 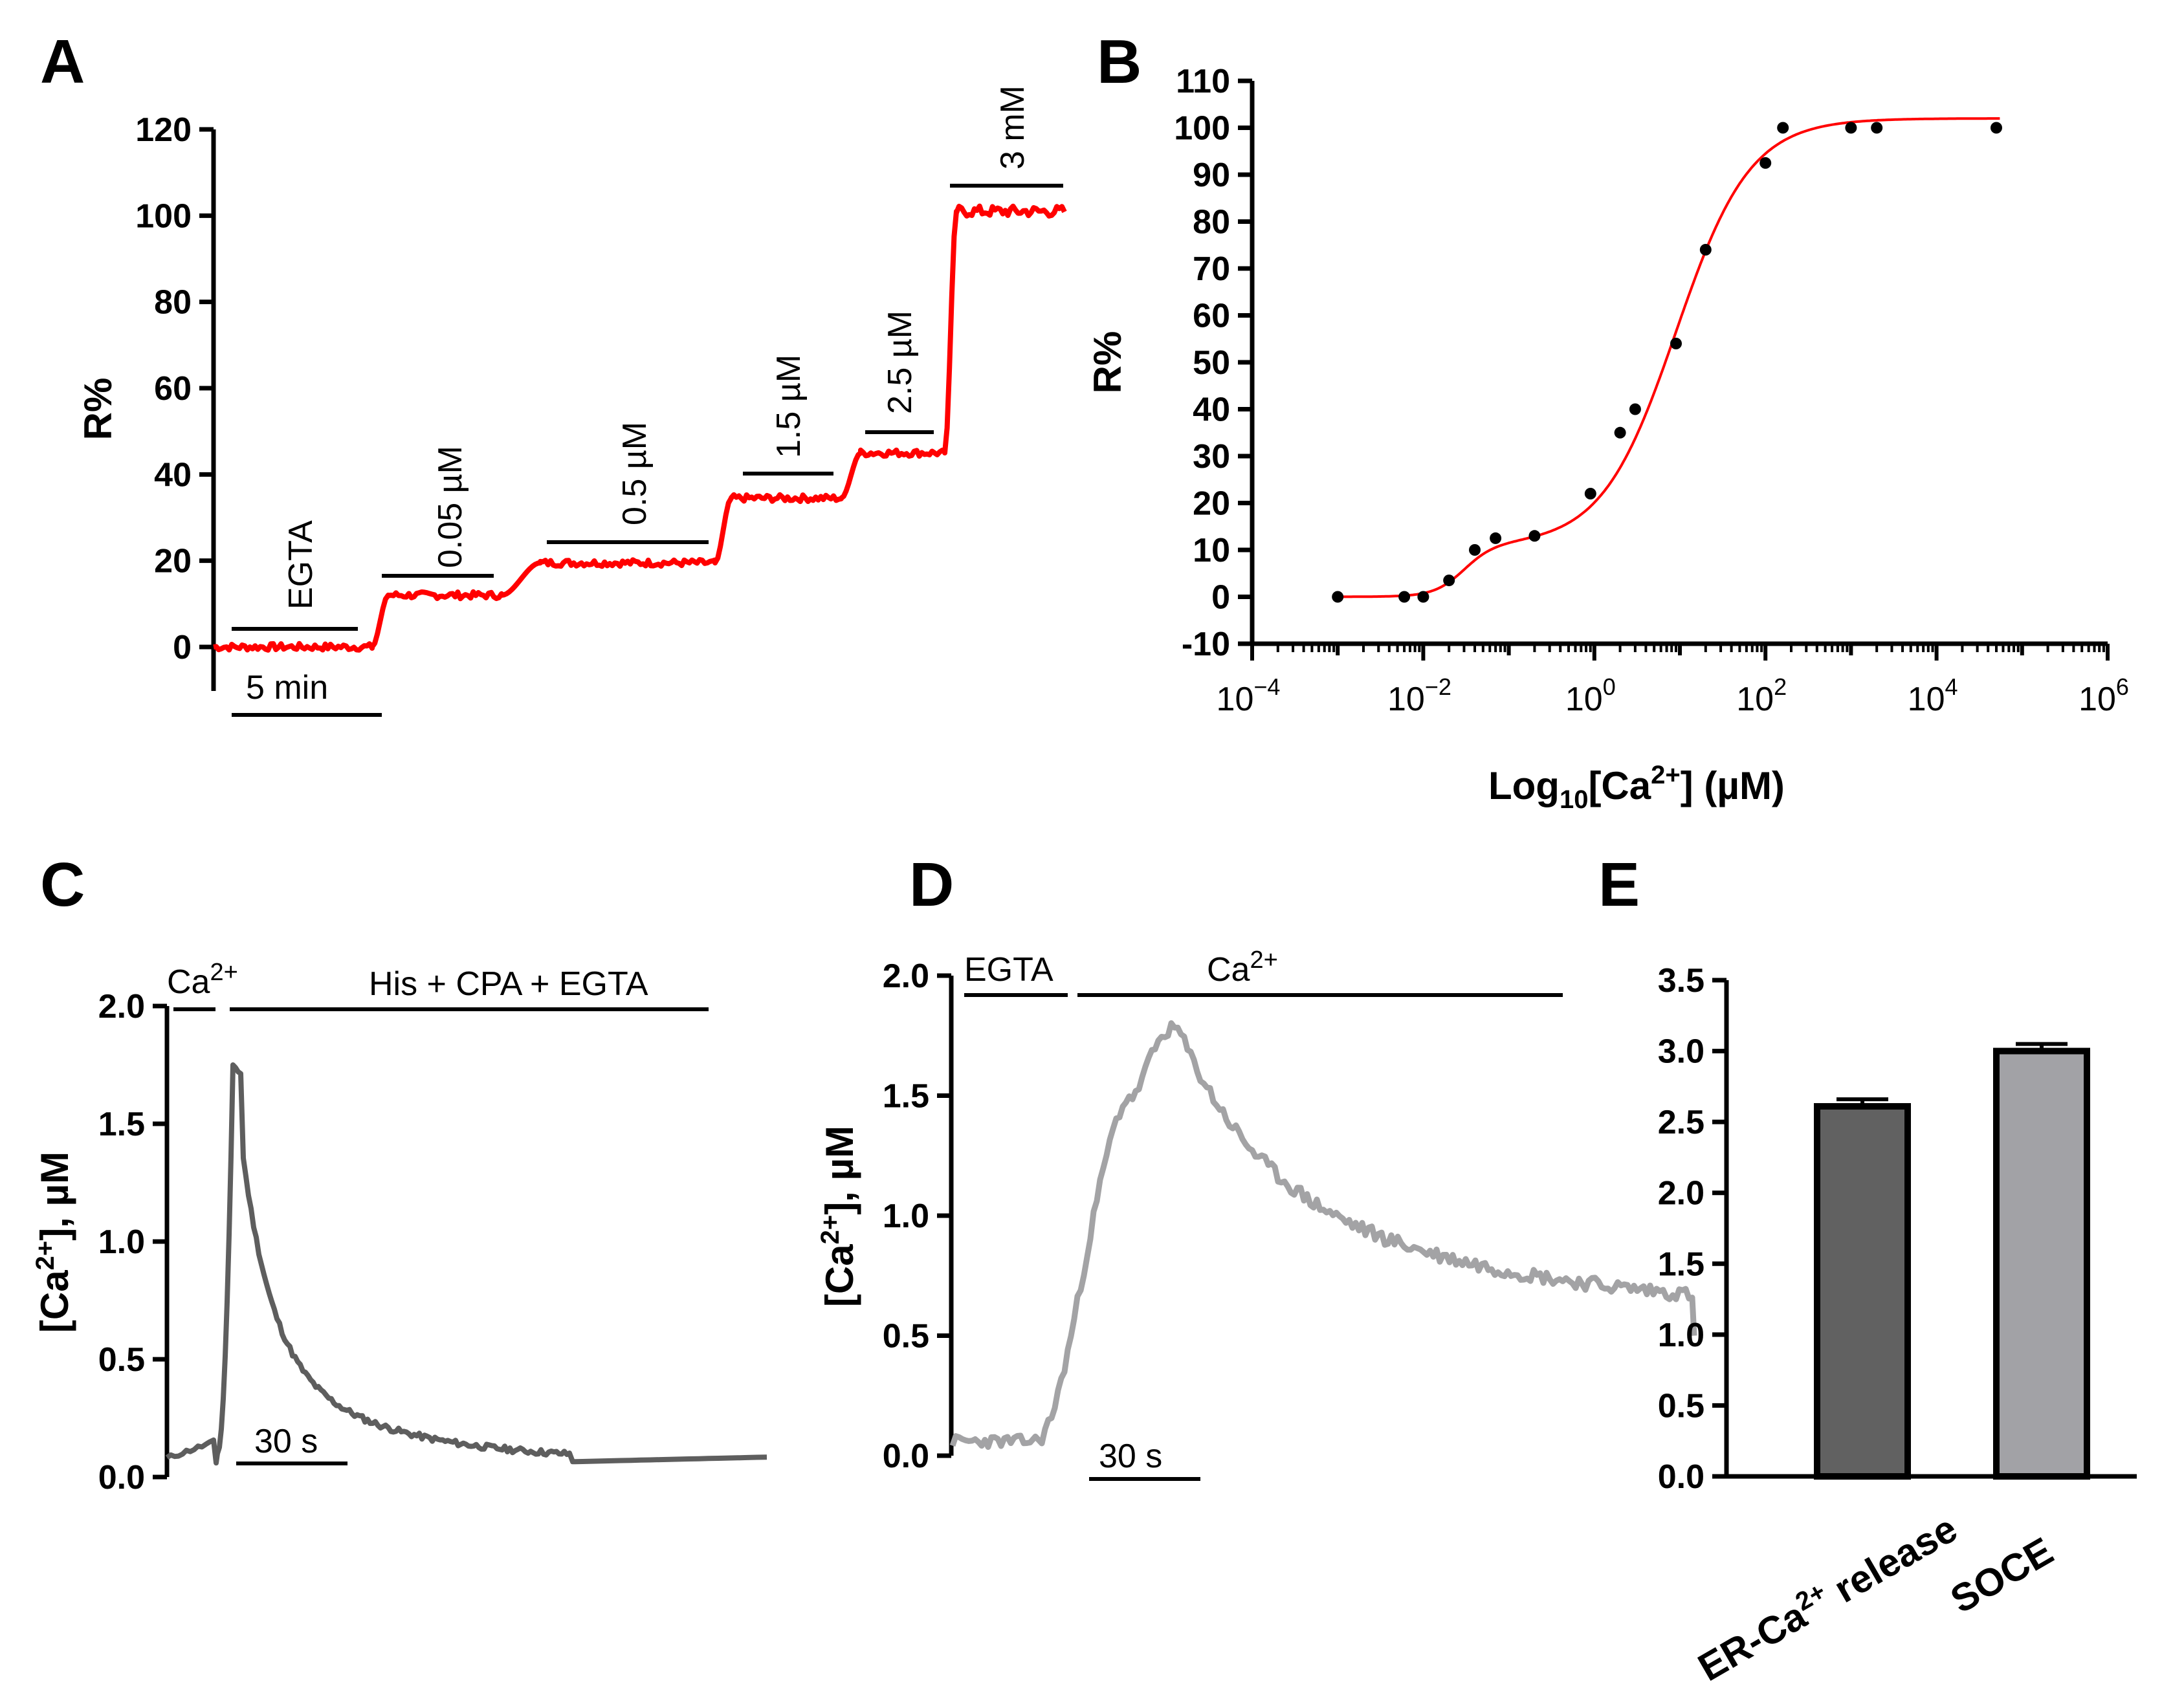 What do you see at coordinates (1211, 222) in the screenshot?
I see `b-ytick-label-9: 80` at bounding box center [1211, 222].